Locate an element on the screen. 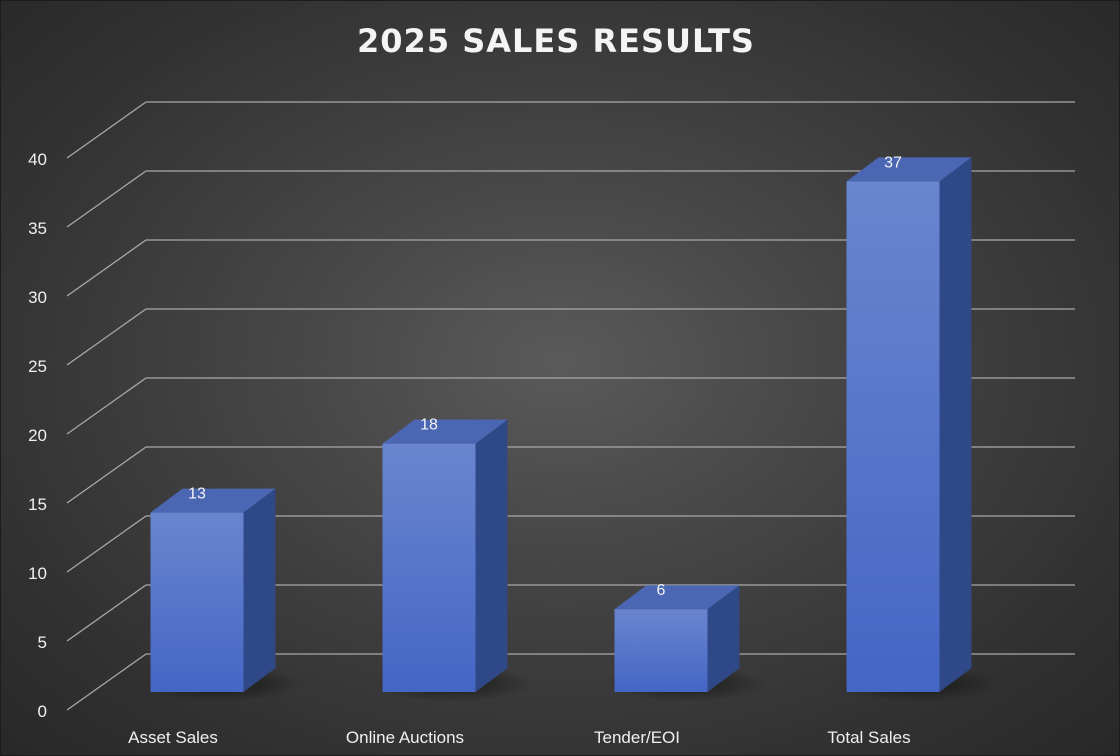 This screenshot has height=756, width=1120. y-axis-ticks: 0 5 10 15 20 25 30 35 40 is located at coordinates (37, 435).